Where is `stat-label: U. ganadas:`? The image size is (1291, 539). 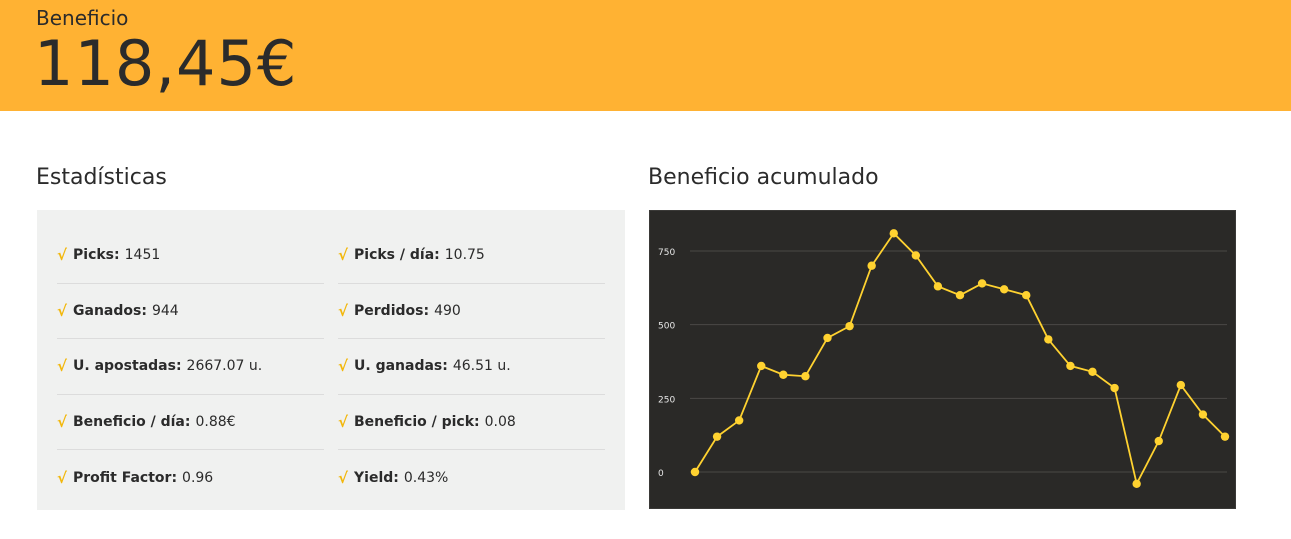
stat-label: U. ganadas: is located at coordinates (401, 366).